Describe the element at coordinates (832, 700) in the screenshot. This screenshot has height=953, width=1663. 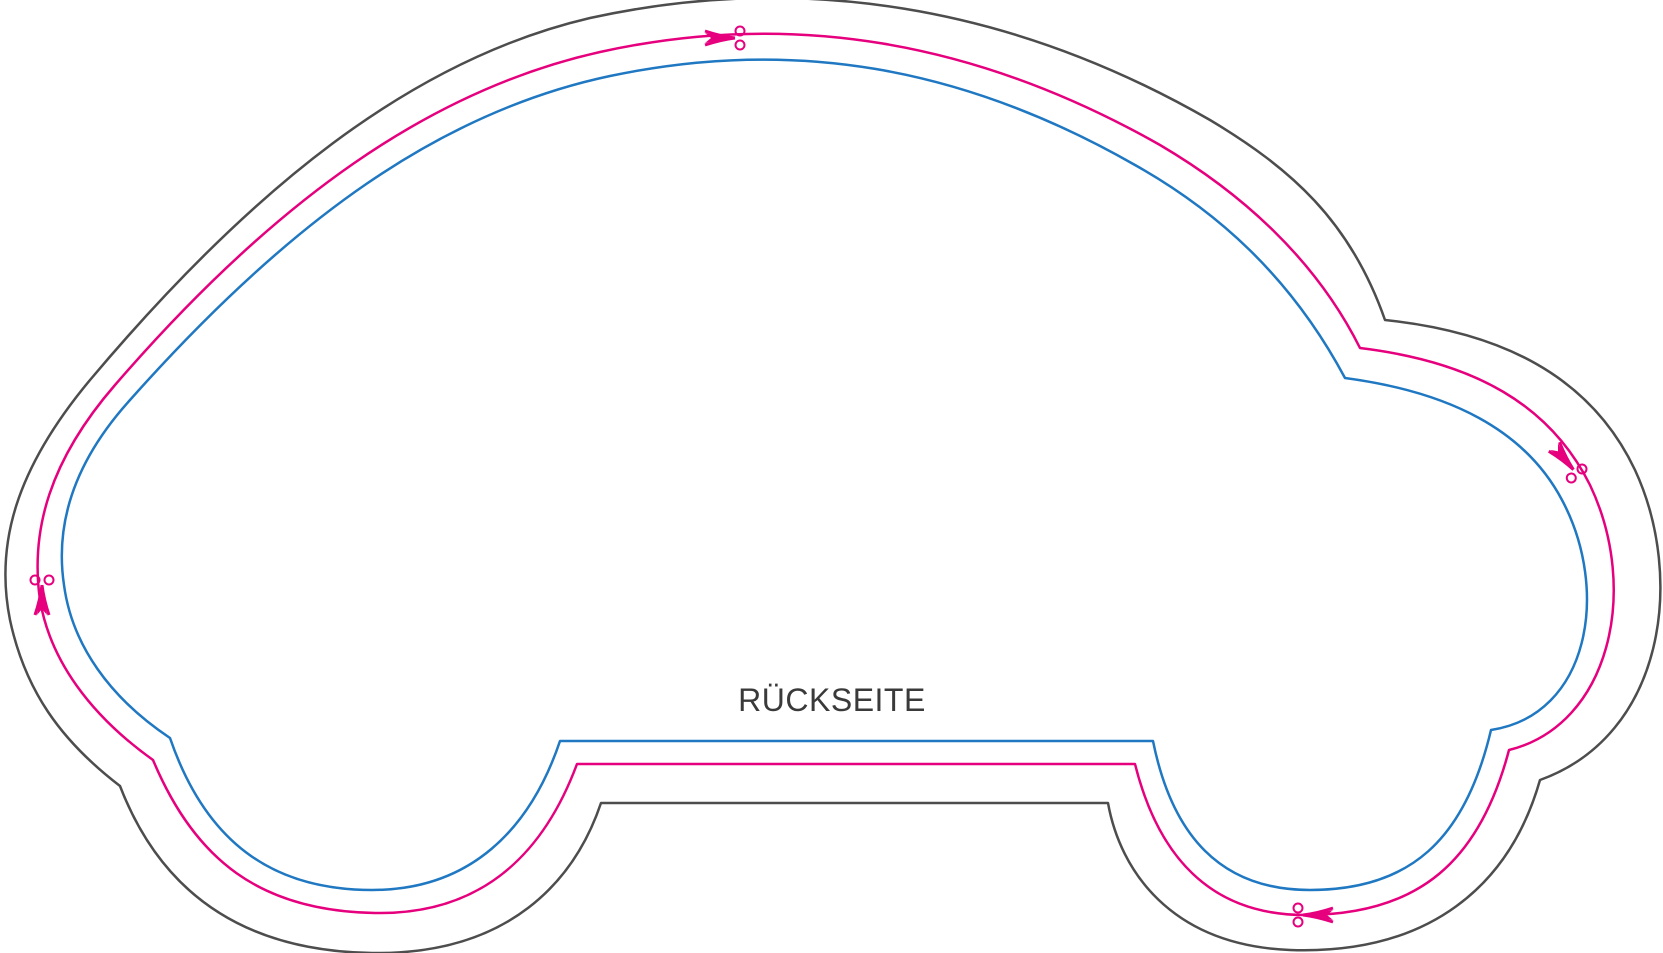
I see `side-label: RÜCKSEITE` at that location.